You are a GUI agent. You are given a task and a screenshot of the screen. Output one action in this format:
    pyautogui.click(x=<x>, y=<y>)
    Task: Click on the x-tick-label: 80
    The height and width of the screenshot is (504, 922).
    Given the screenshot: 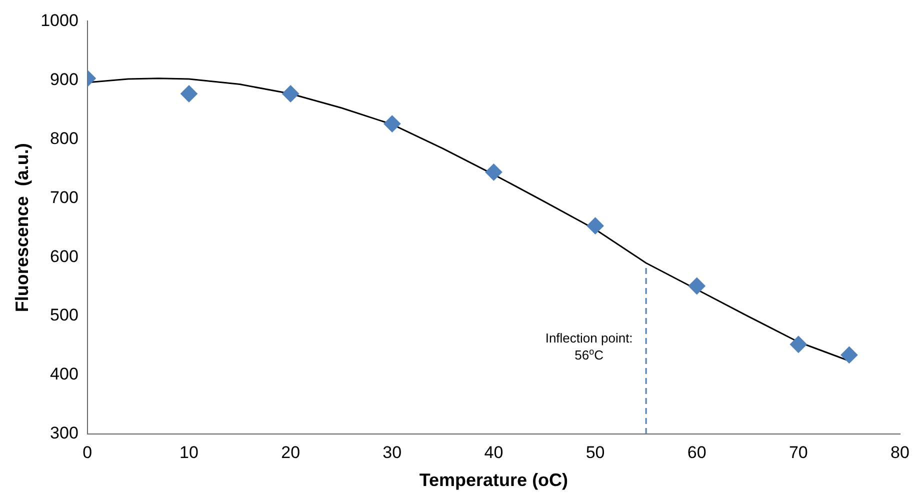 What is the action you would take?
    pyautogui.click(x=900, y=452)
    